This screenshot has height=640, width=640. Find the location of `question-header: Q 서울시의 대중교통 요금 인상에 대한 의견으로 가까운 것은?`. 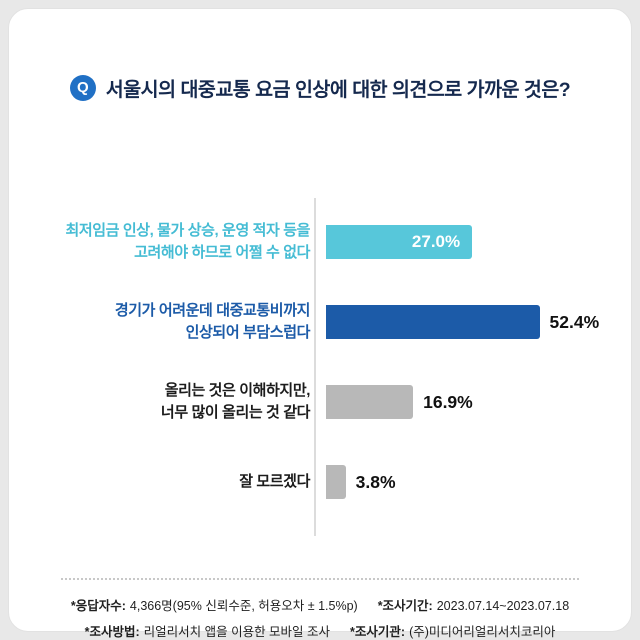

question-header: Q 서울시의 대중교통 요금 인상에 대한 의견으로 가까운 것은? is located at coordinates (320, 87).